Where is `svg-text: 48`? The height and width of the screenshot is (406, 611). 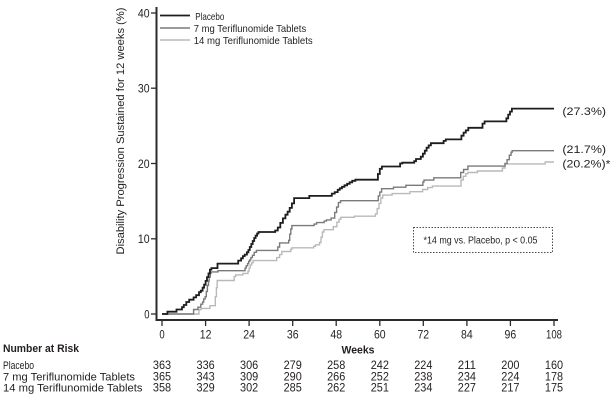 svg-text: 48 is located at coordinates (336, 335).